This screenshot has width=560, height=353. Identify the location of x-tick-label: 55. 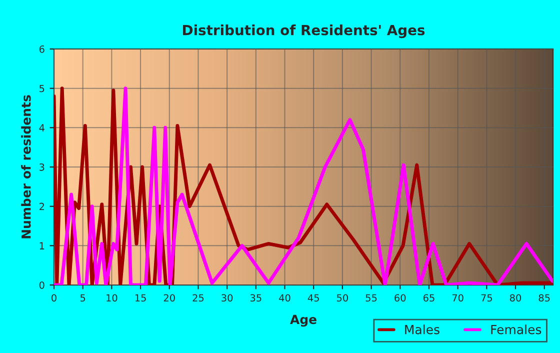
(371, 298).